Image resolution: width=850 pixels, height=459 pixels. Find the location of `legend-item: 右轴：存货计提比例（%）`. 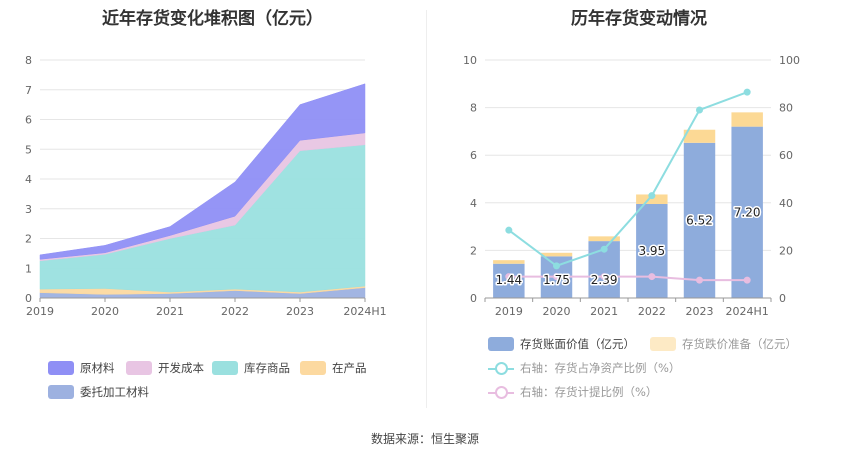

legend-item: 右轴：存货计提比例（%） is located at coordinates (572, 392).